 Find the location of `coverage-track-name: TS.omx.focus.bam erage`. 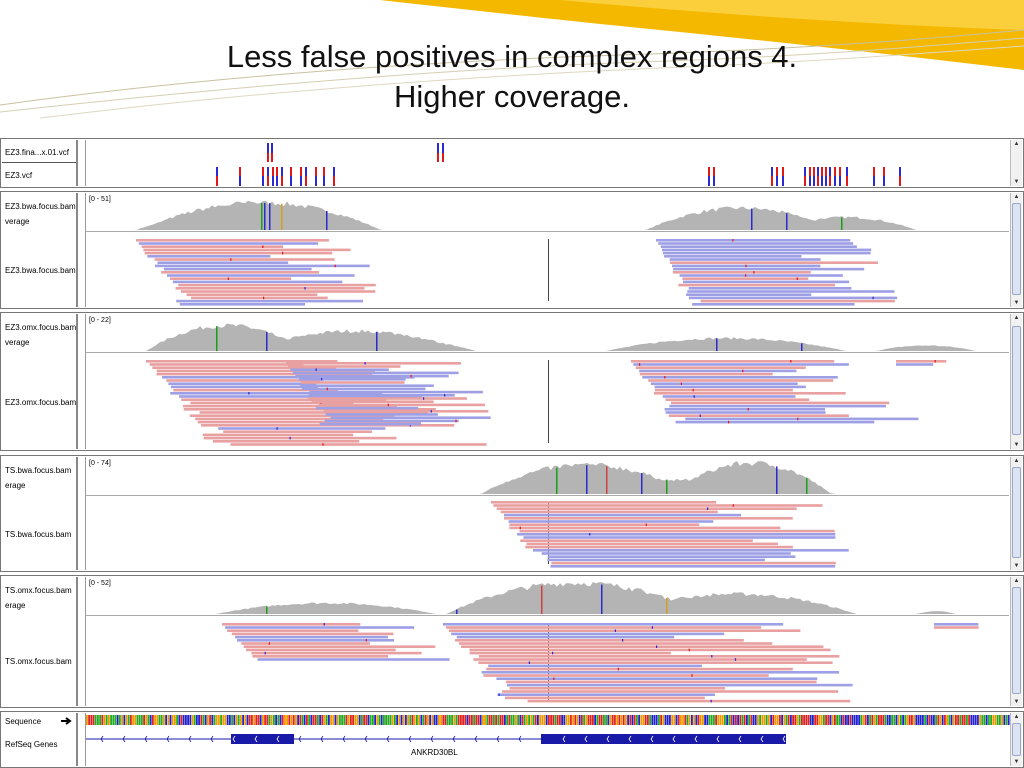

coverage-track-name: TS.omx.focus.bam erage is located at coordinates (38, 598).